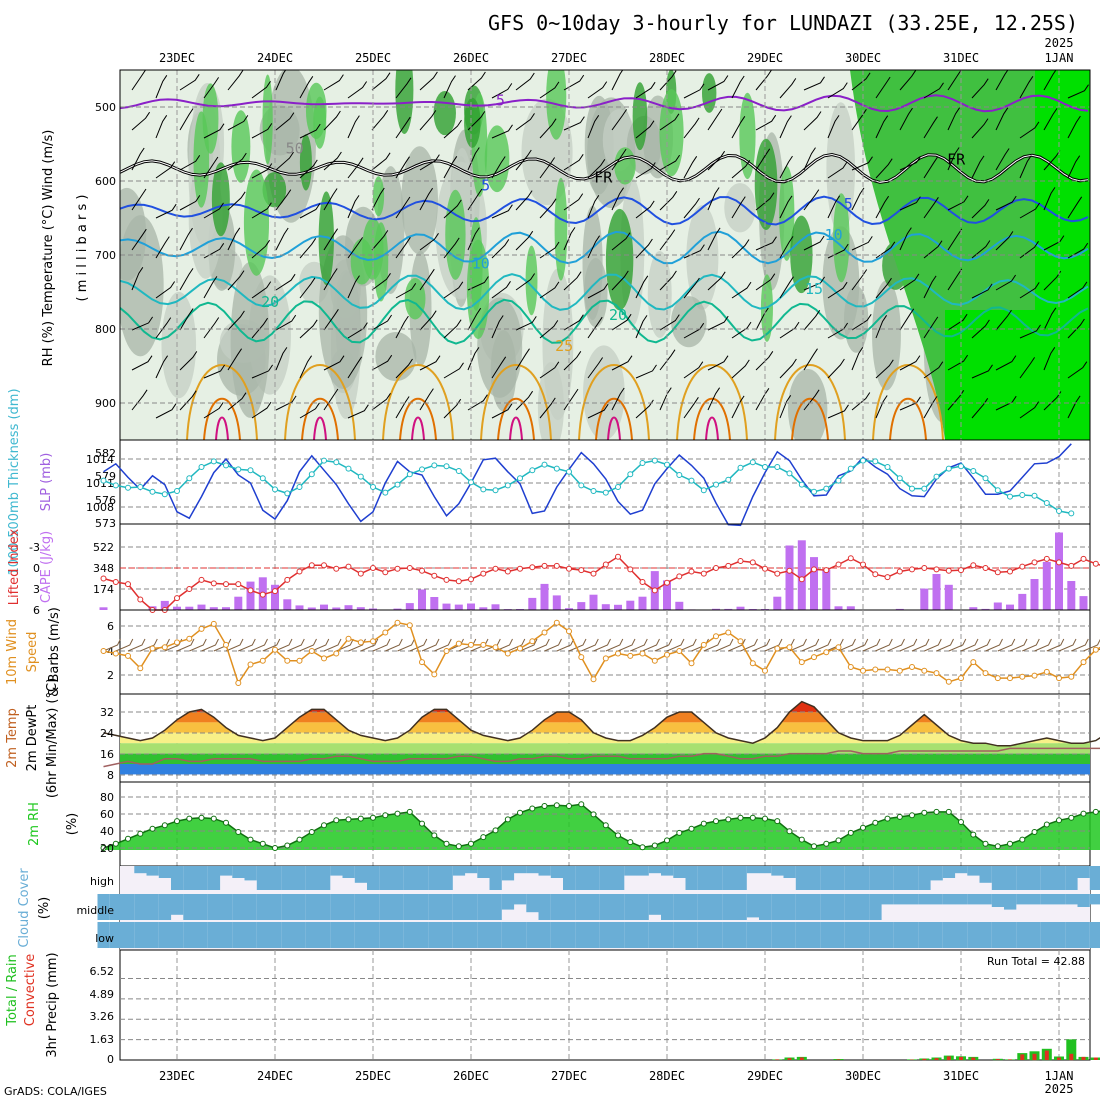  I want to click on year-label-top: 2025, so click(1059, 43).